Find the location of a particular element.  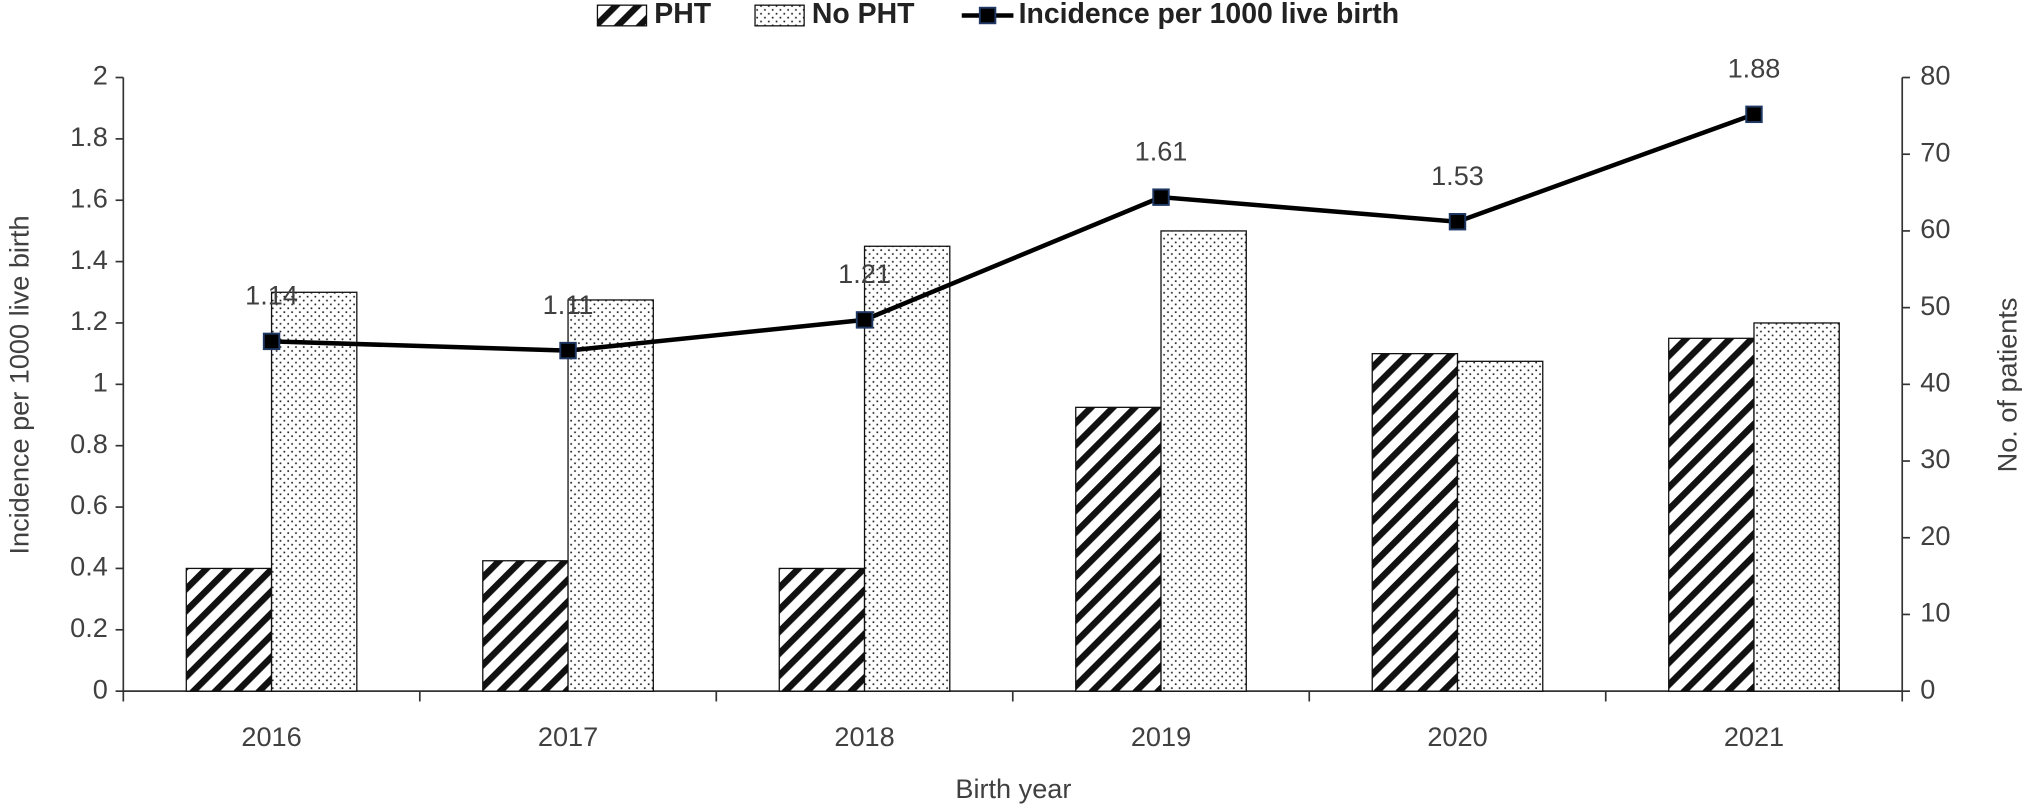

y-axis-title: Incidence per 1000 live birth is located at coordinates (18, 384).